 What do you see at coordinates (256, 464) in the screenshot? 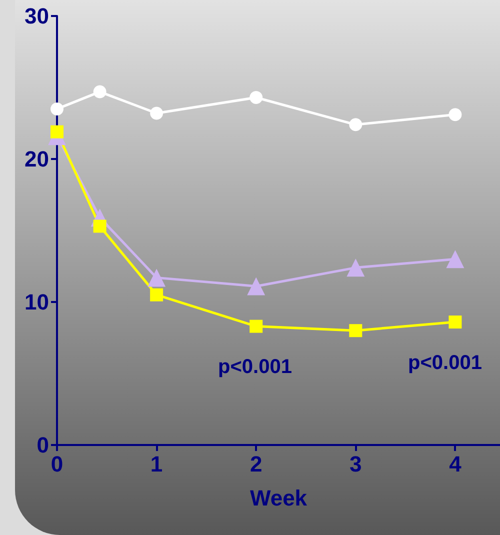
I see `x-tick-label: 2` at bounding box center [256, 464].